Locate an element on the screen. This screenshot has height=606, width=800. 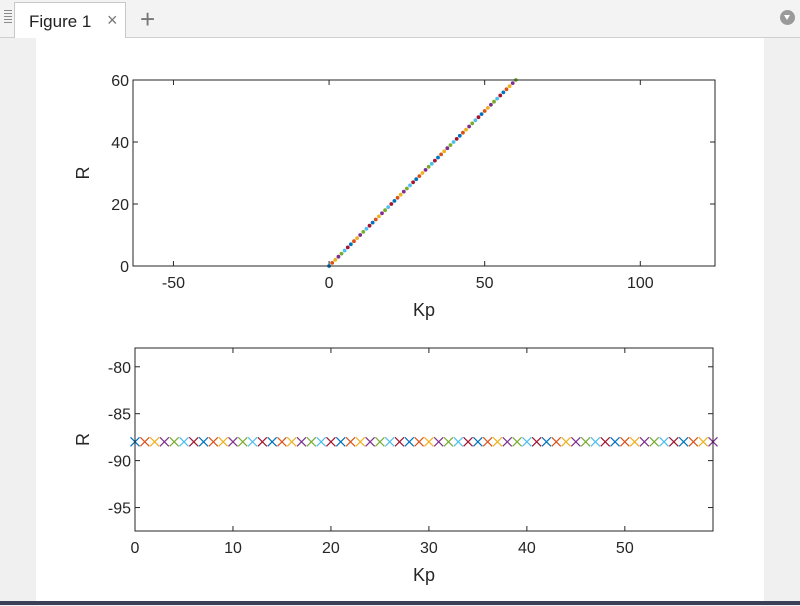
chevron-down-icon is located at coordinates (787, 17).